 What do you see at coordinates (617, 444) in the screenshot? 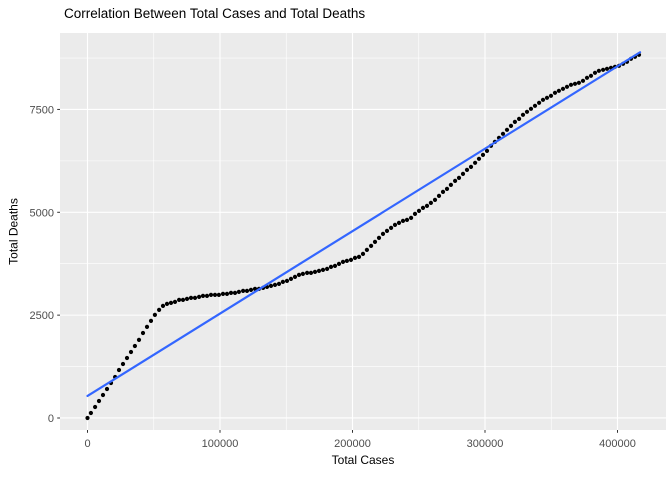
I see `x-tick-label: 400000` at bounding box center [617, 444].